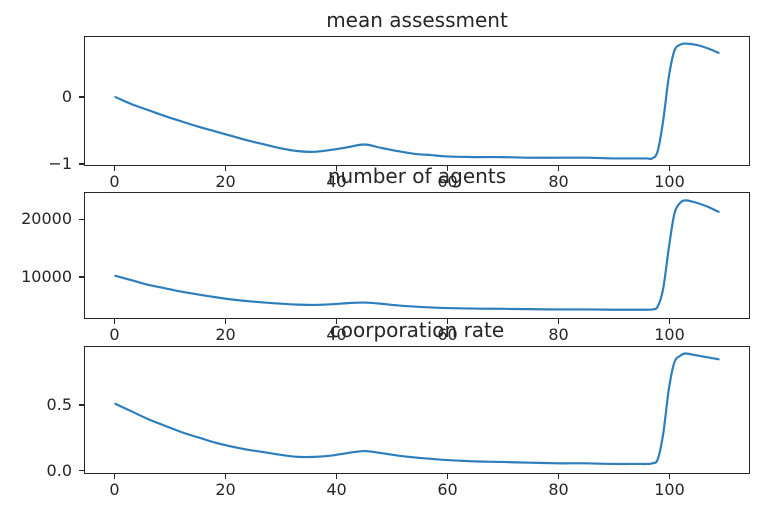  I want to click on chart-title: number of agents, so click(417, 176).